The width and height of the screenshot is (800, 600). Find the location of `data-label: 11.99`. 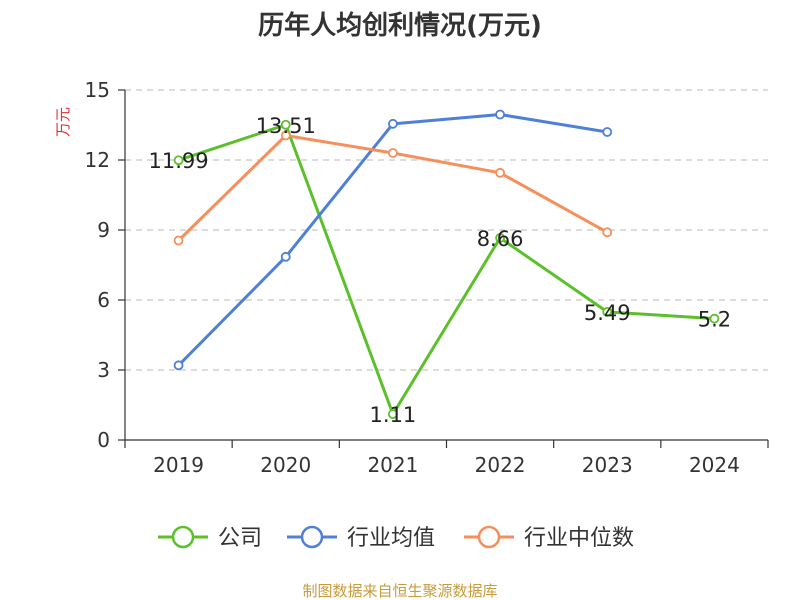

data-label: 11.99 is located at coordinates (179, 161).